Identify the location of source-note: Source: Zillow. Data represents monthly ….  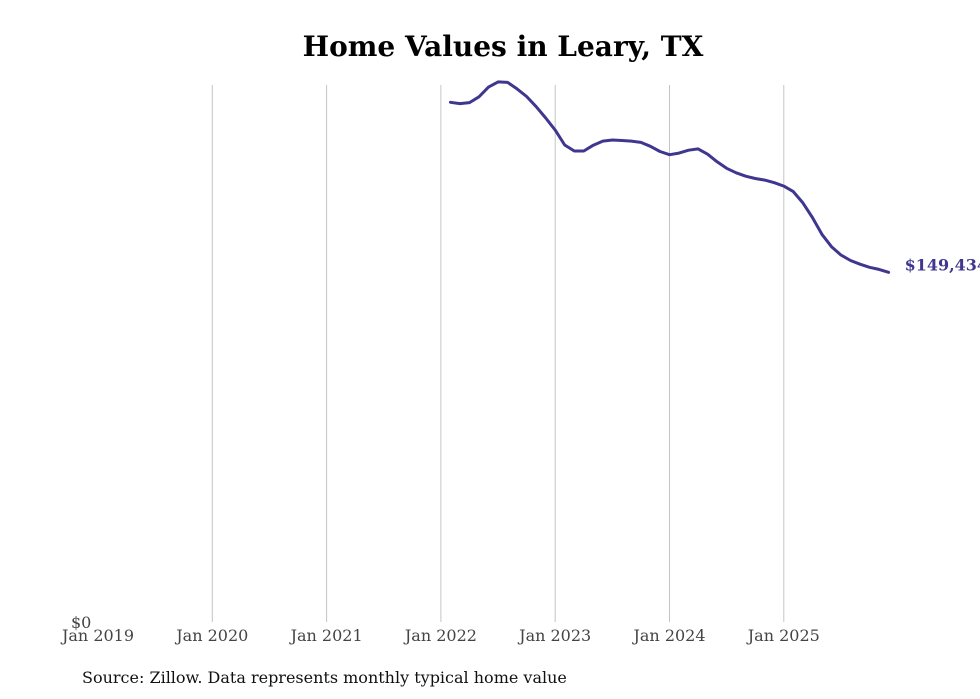
(324, 677).